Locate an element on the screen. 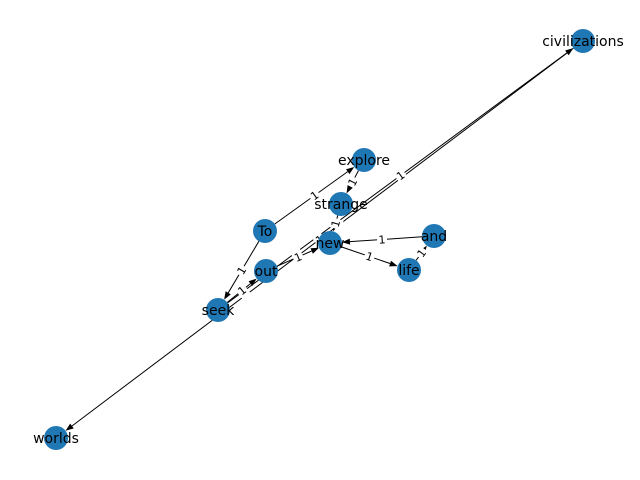 This screenshot has width=640, height=480. node-new: new is located at coordinates (330, 243).